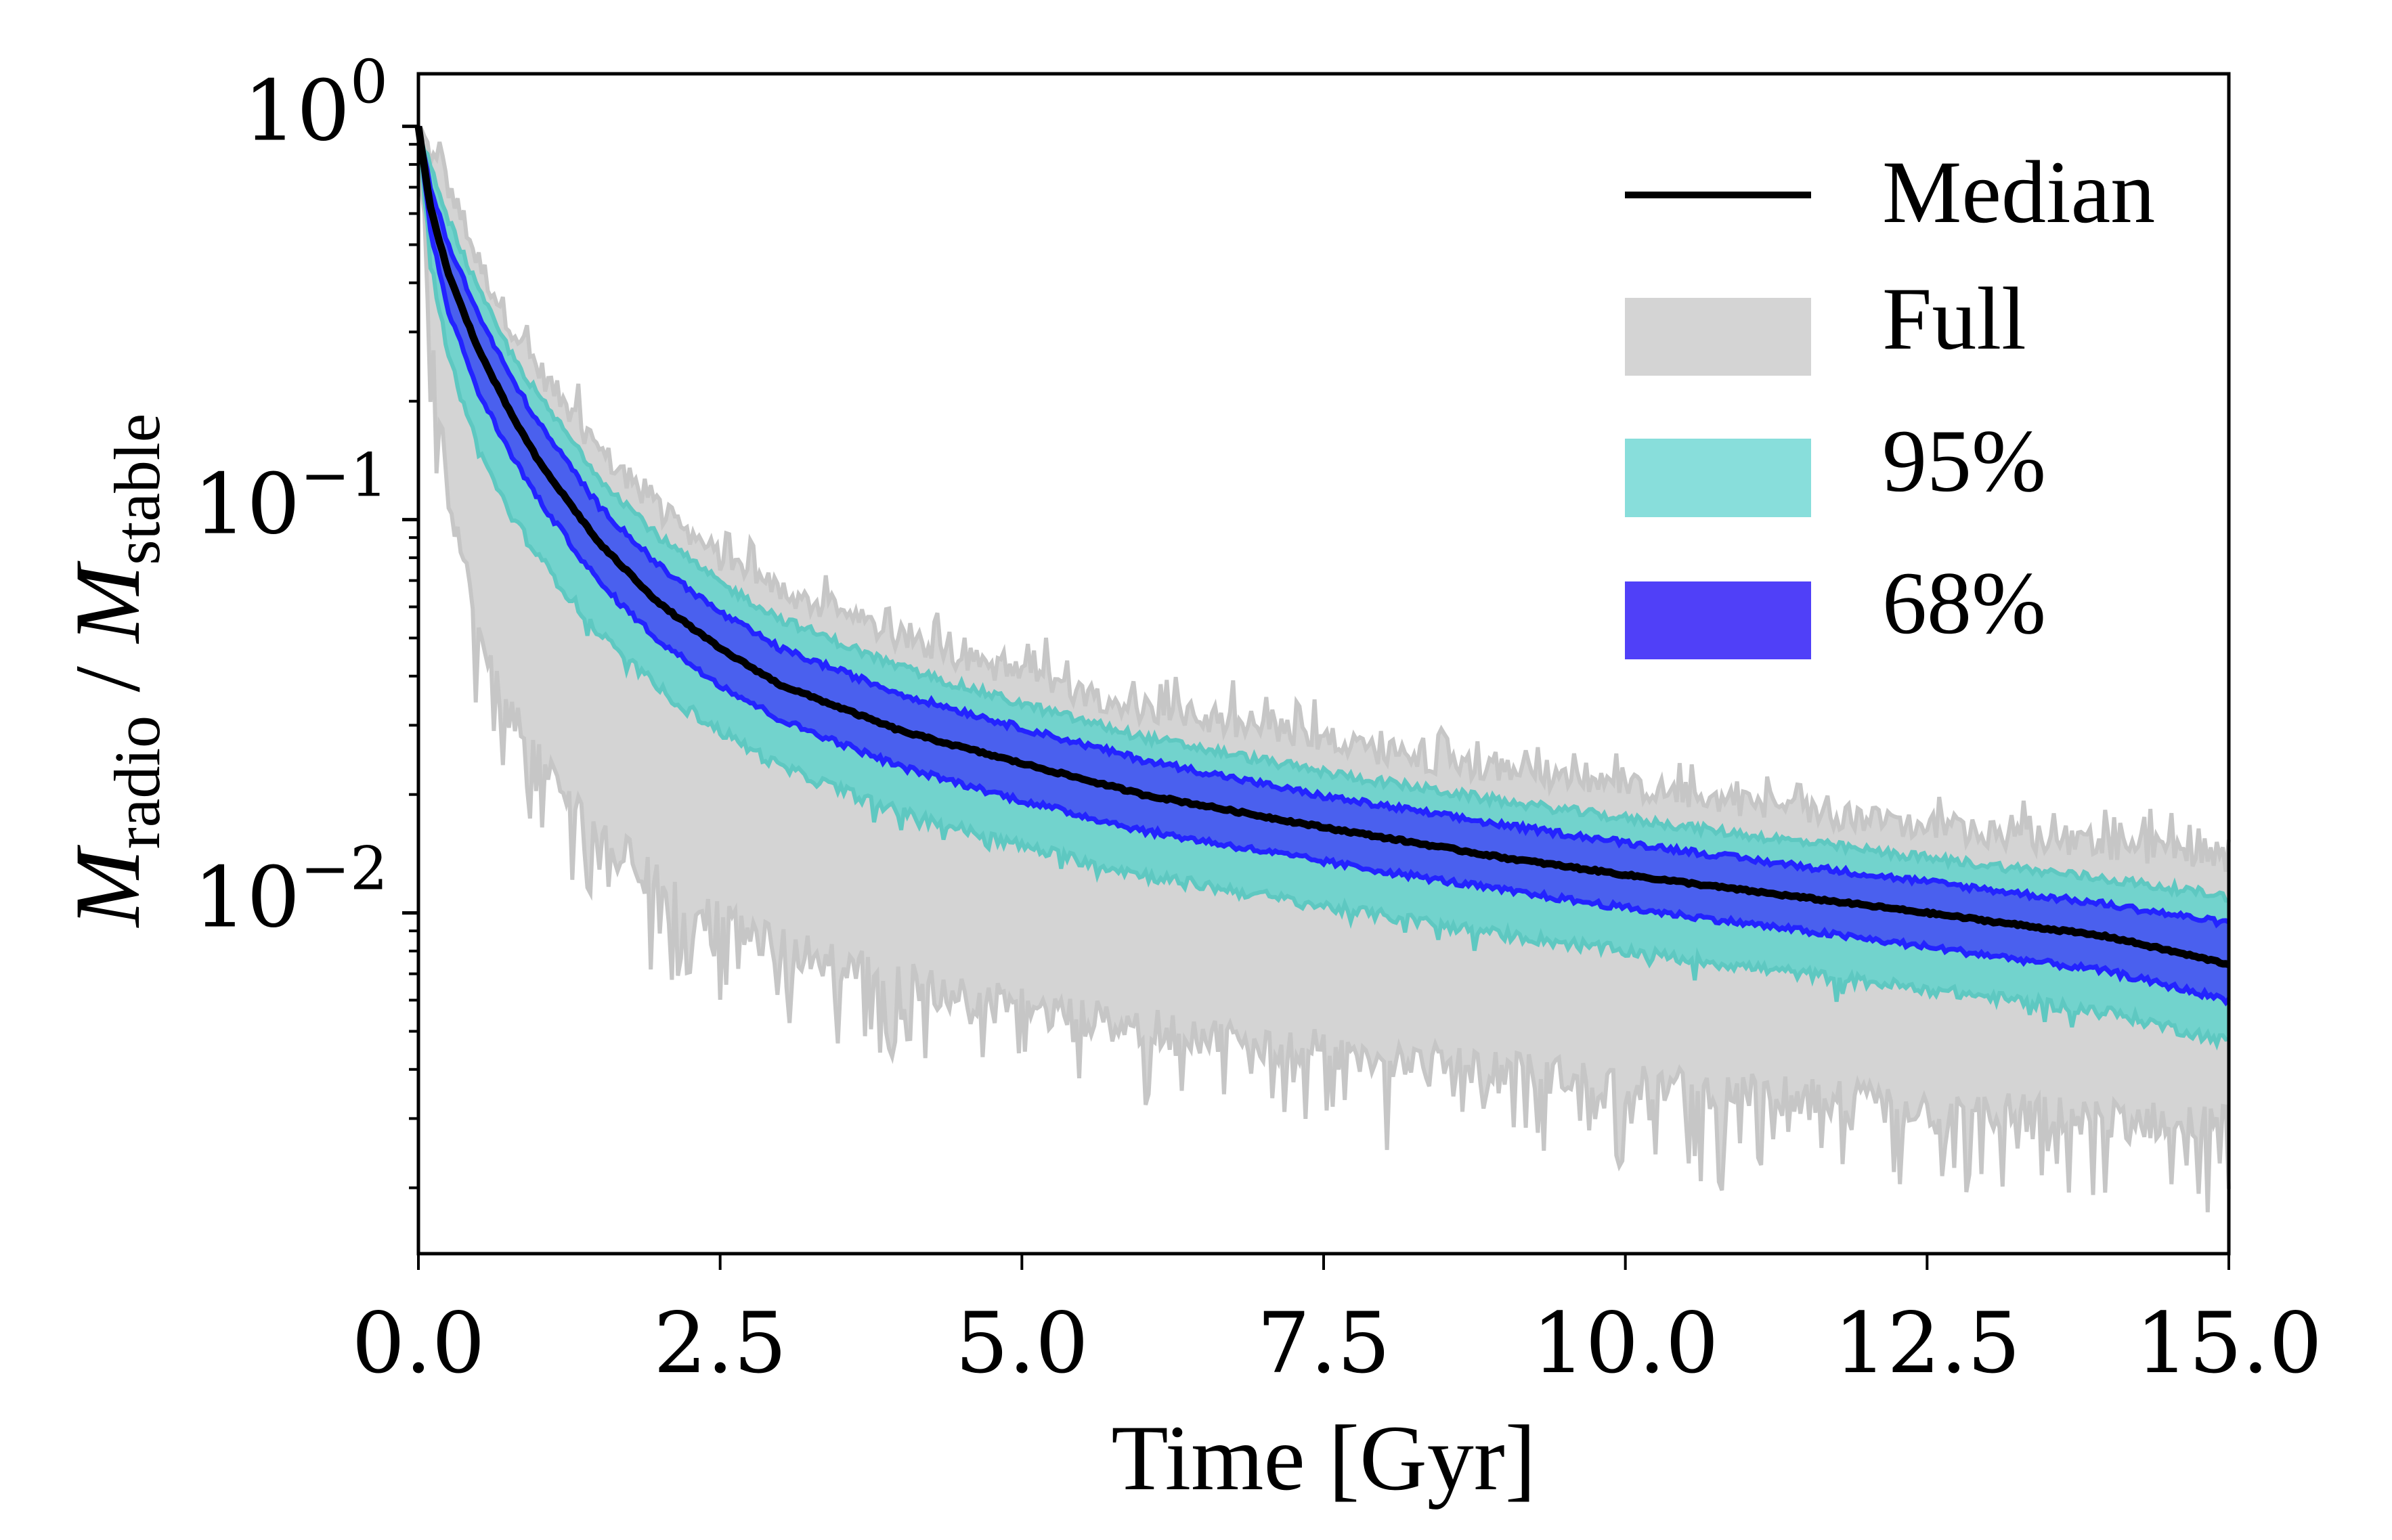 The height and width of the screenshot is (1540, 2392). I want to click on legend: Median Full 95% 68%, so click(1890, 400).